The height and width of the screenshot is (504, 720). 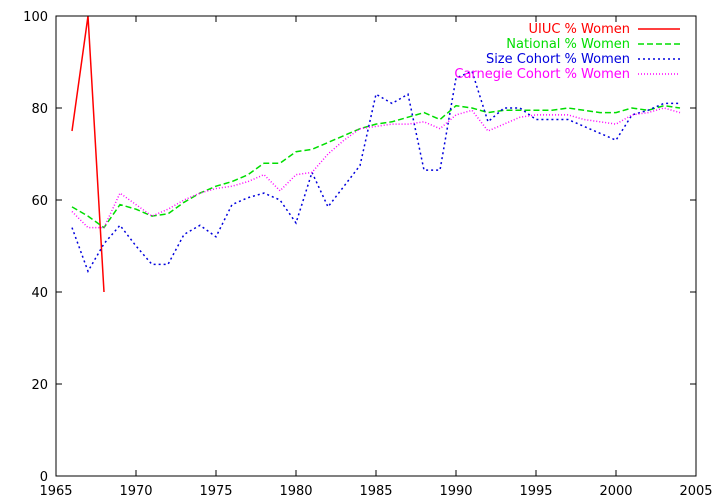 I want to click on x-tick-label: 1975, so click(x=215, y=491).